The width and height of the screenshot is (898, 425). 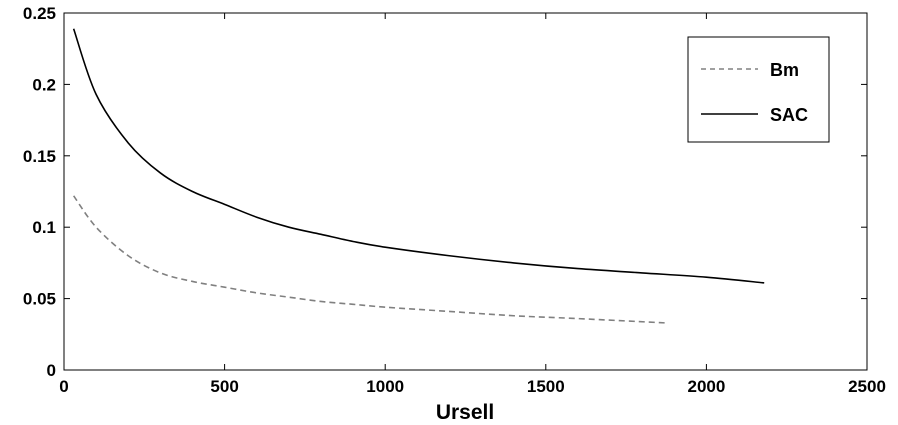 What do you see at coordinates (706, 386) in the screenshot?
I see `x-tick-label: 2000` at bounding box center [706, 386].